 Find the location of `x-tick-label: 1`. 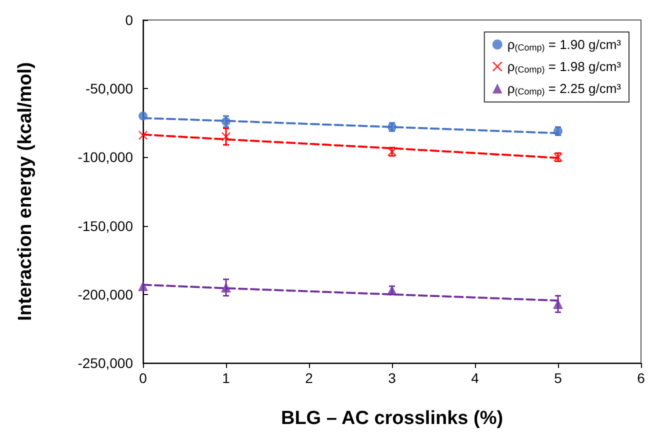

x-tick-label: 1 is located at coordinates (226, 378).